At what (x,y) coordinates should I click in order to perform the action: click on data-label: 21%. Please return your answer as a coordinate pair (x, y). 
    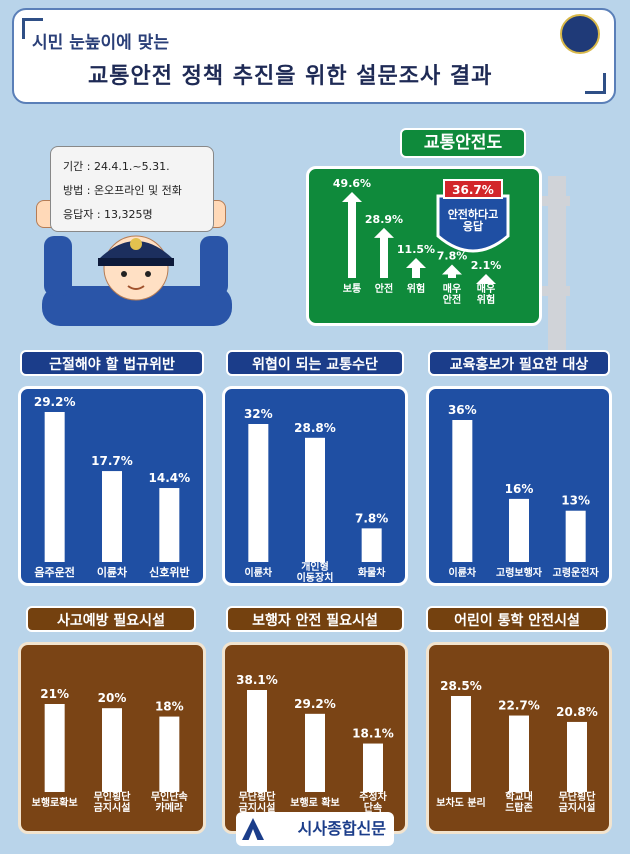
    Looking at the image, I should click on (54, 694).